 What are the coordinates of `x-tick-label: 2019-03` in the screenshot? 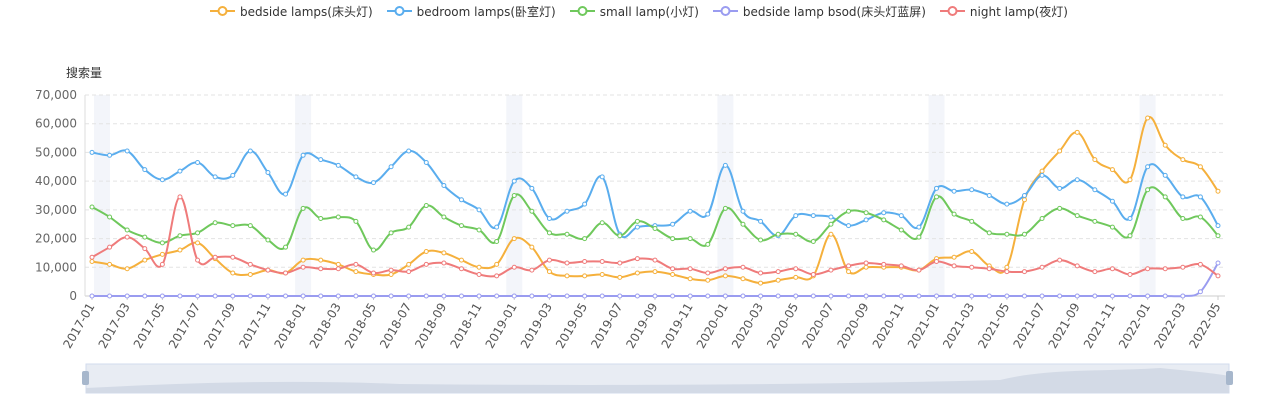 It's located at (536, 326).